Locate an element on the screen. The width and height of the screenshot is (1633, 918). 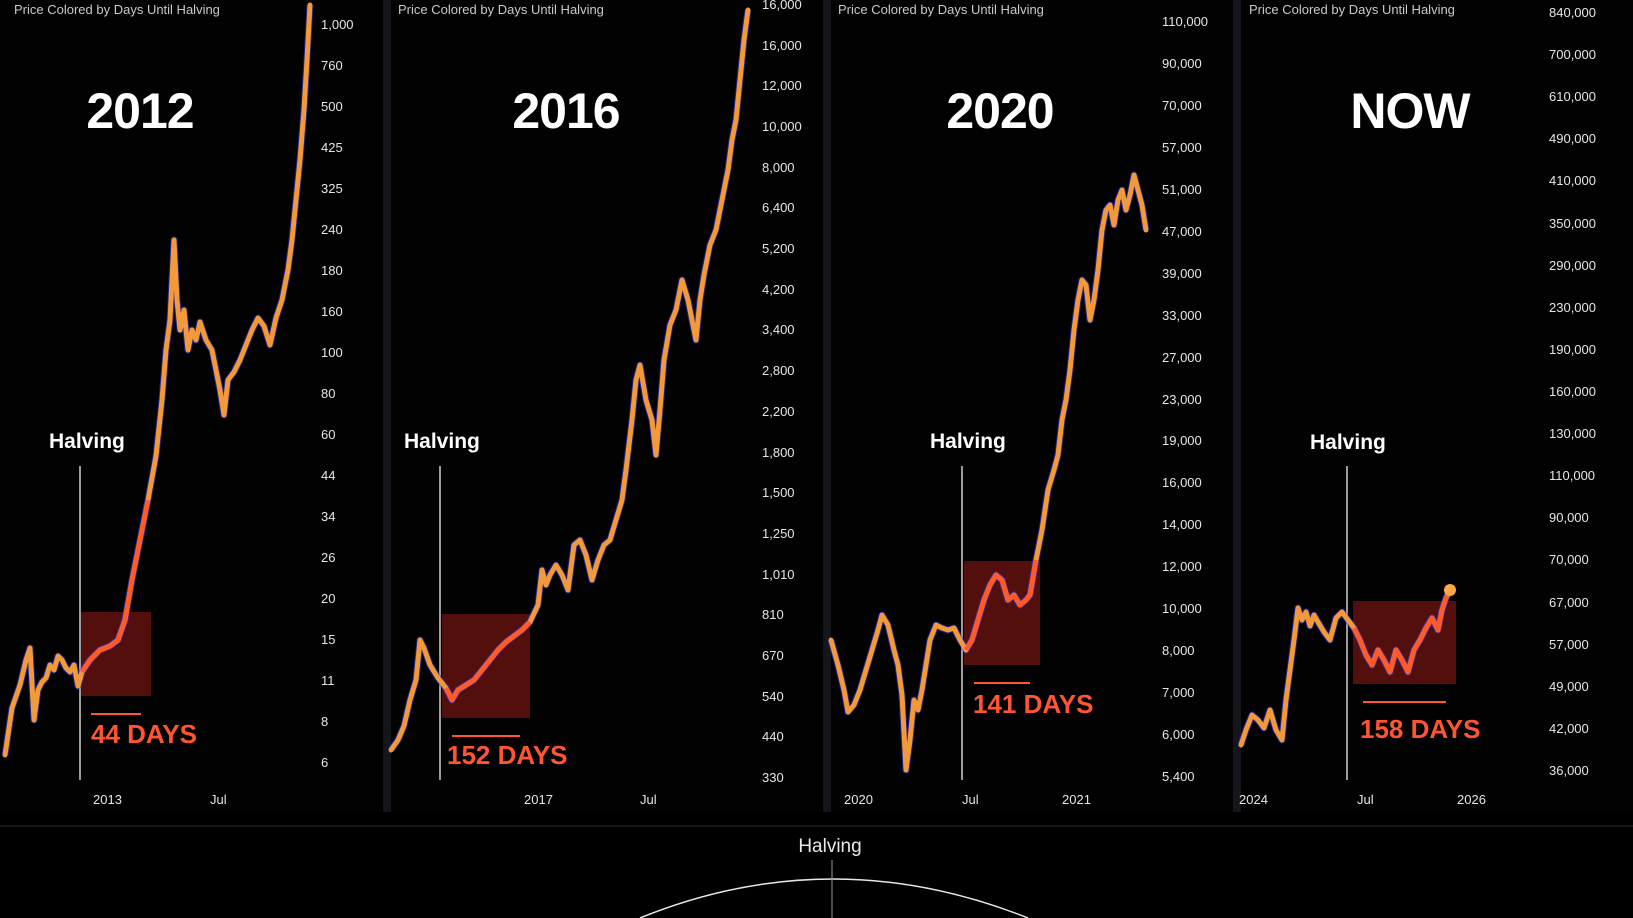
y-tick-label: 34 is located at coordinates (328, 516).